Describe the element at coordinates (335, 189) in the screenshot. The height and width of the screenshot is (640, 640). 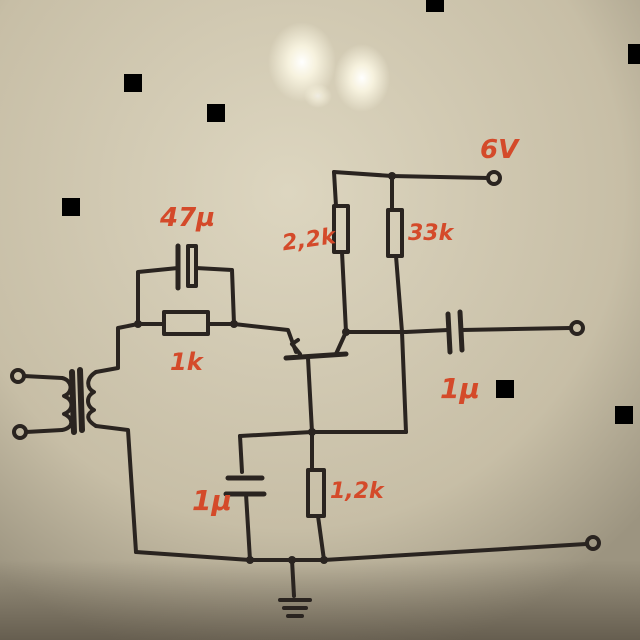
I see `wire-22k-top` at that location.